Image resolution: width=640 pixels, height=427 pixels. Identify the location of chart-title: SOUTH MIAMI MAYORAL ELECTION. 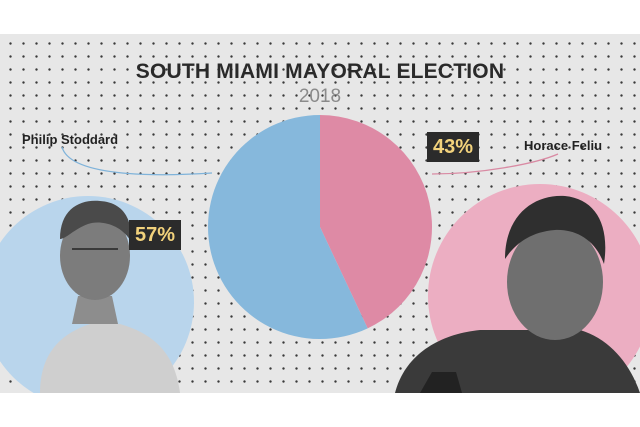
(320, 71).